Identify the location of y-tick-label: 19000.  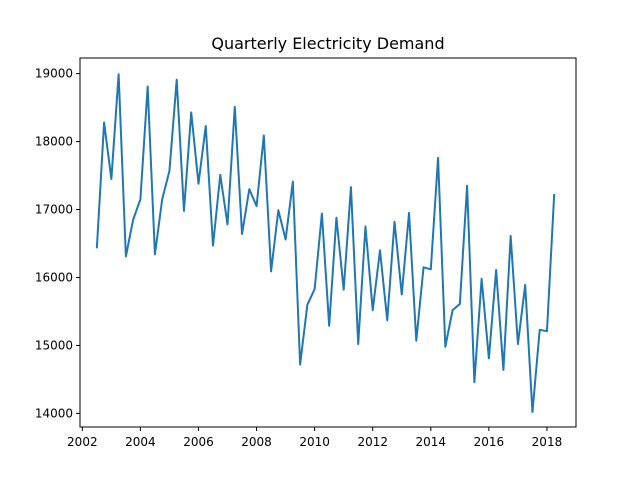
(54, 74).